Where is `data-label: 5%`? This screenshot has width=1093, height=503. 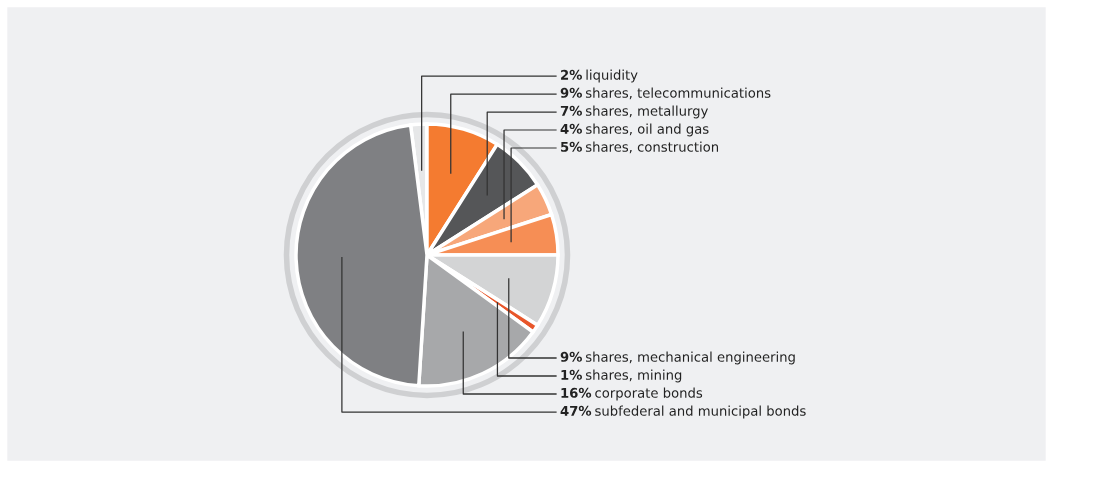
data-label: 5% is located at coordinates (571, 146).